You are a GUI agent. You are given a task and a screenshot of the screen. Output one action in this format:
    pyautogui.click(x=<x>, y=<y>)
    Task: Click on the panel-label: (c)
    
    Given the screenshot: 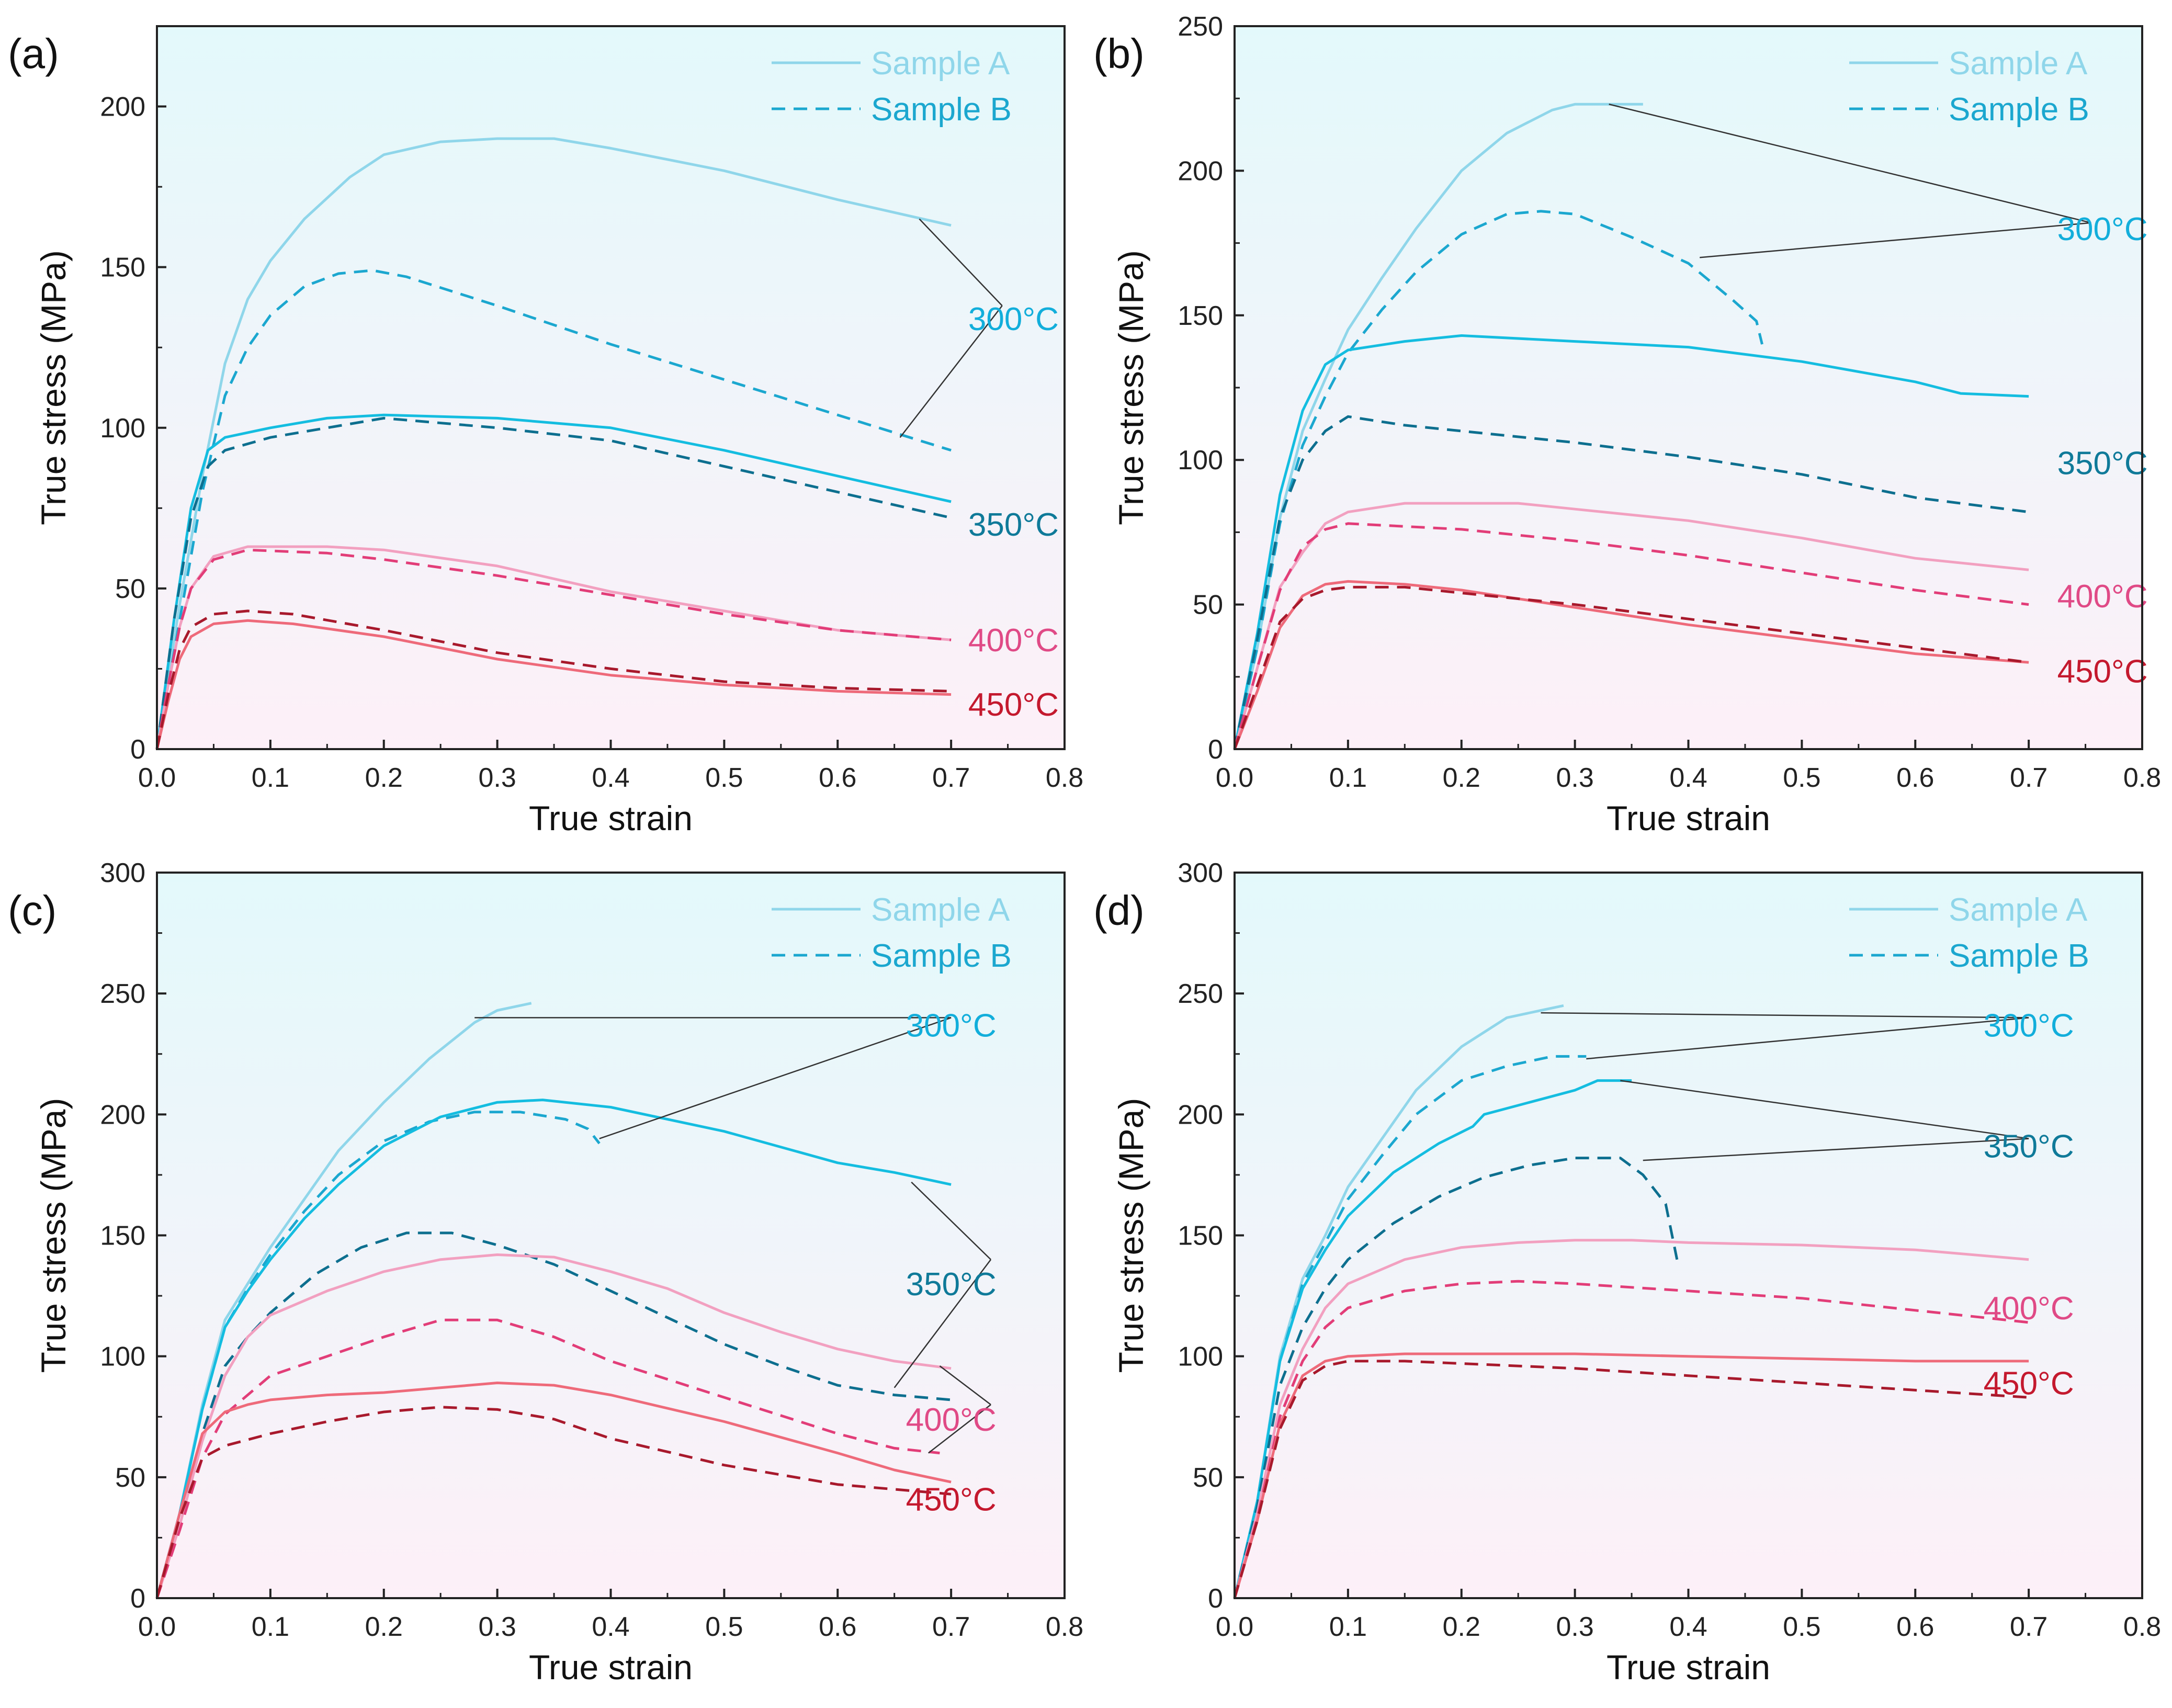 What is the action you would take?
    pyautogui.click(x=32, y=910)
    